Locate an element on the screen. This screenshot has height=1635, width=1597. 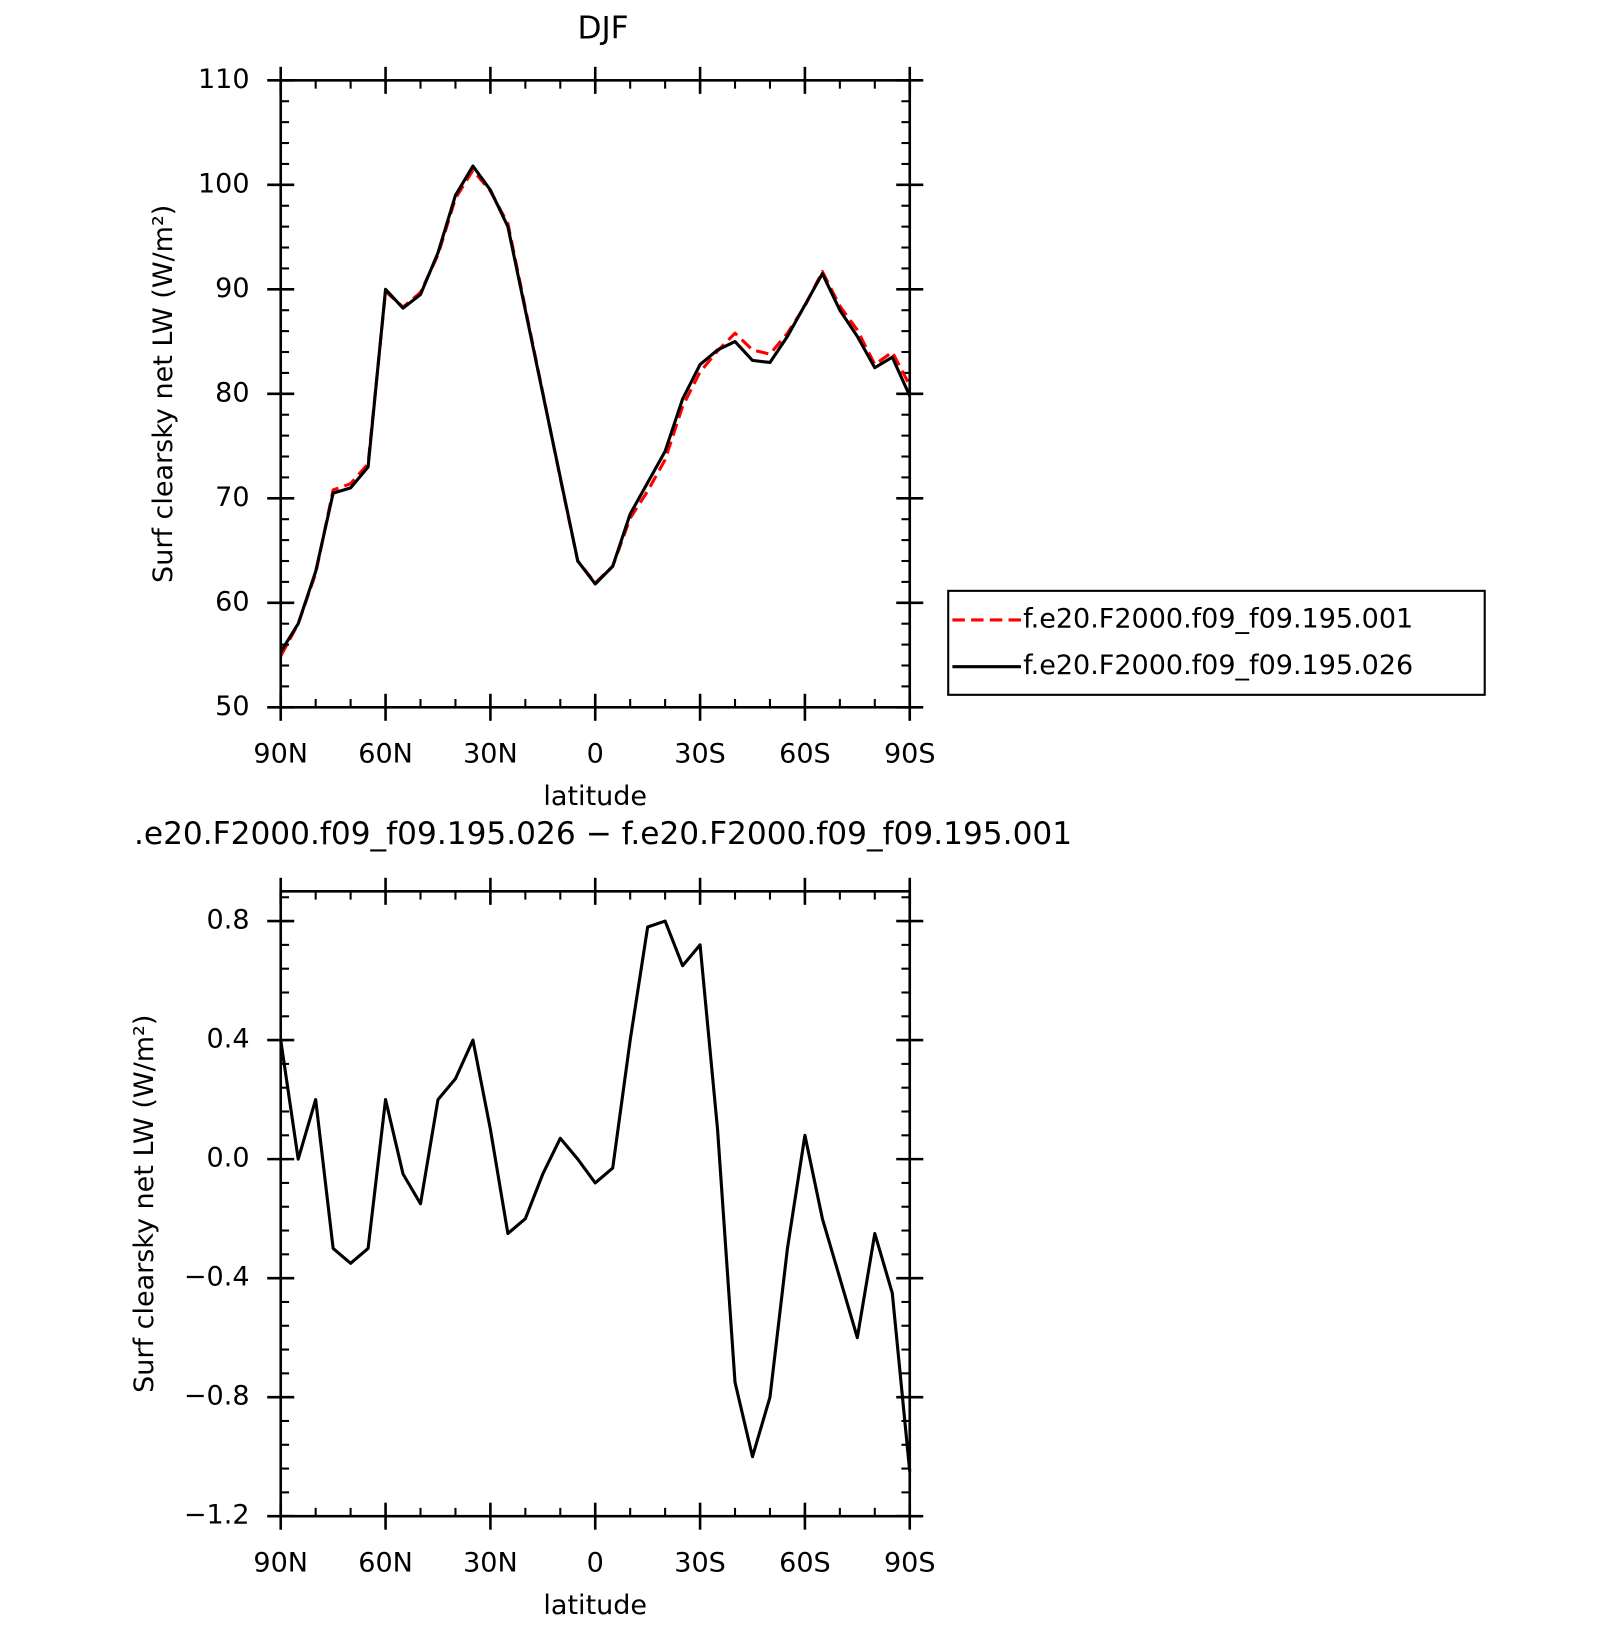
y-tick-label: 50 is located at coordinates (232, 706).